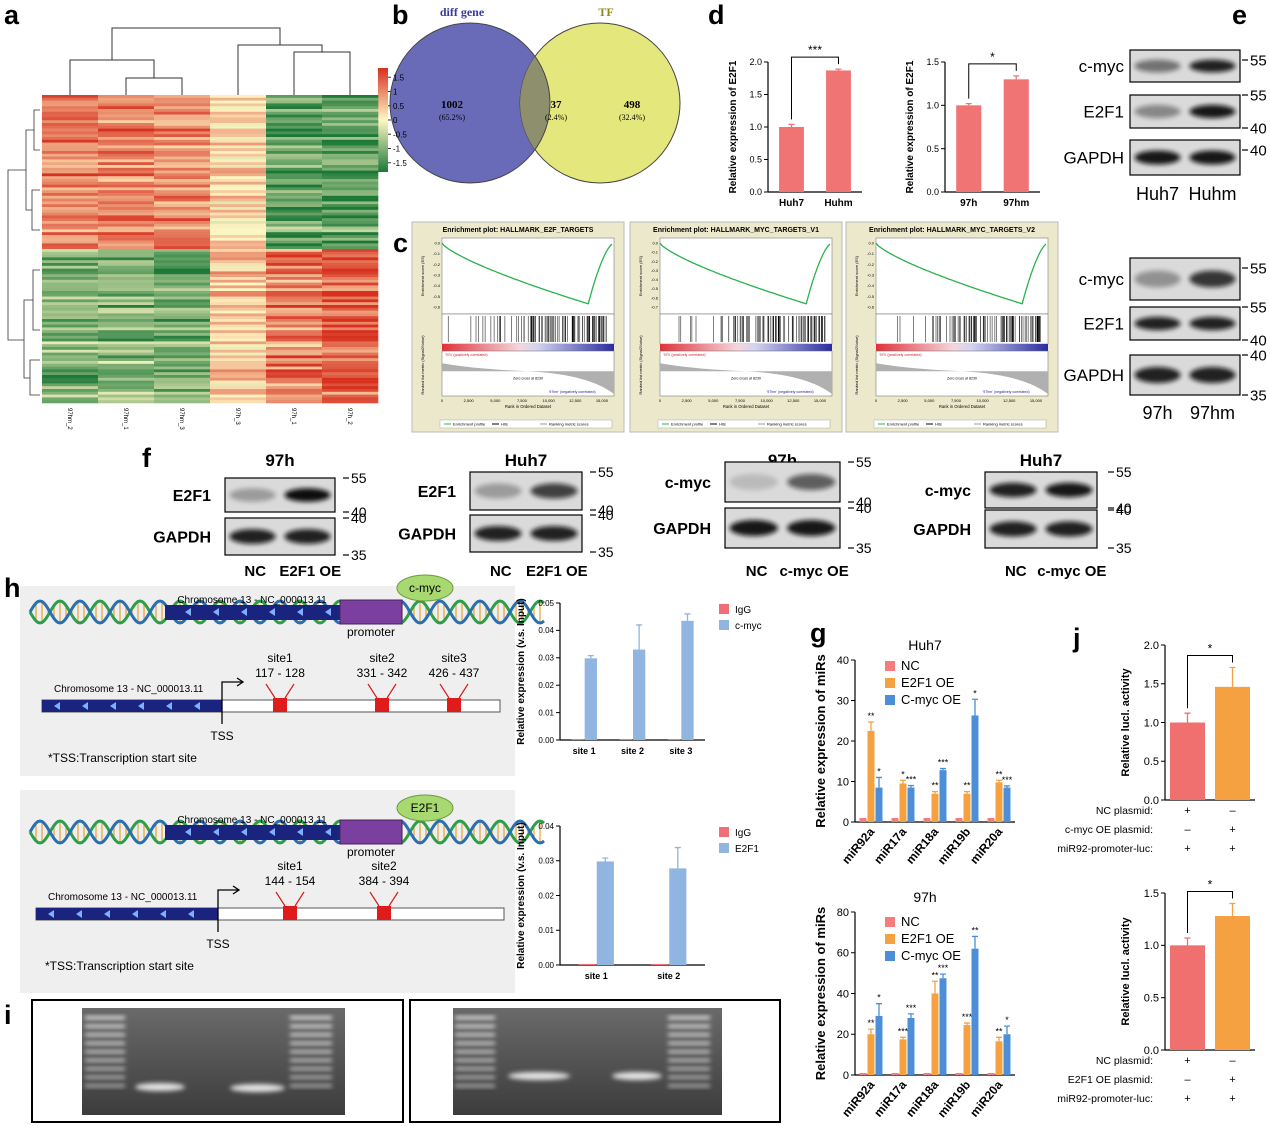 This screenshot has height=1126, width=1270. What do you see at coordinates (395, 92) in the screenshot?
I see `colorbar-tick-label: 1` at bounding box center [395, 92].